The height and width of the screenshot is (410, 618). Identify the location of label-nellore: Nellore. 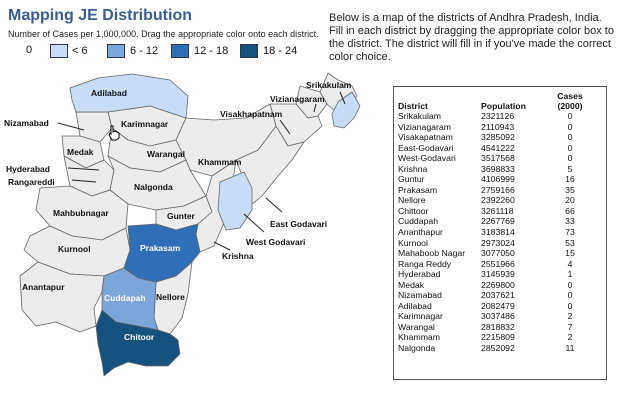
(170, 297).